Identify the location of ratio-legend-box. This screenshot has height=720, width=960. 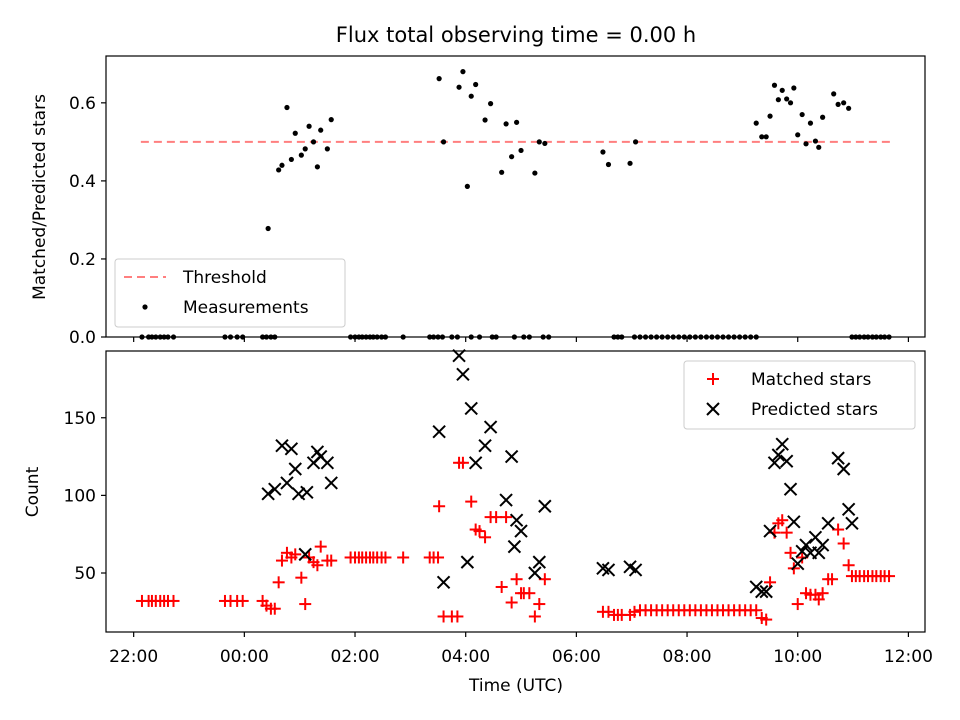
(230, 293).